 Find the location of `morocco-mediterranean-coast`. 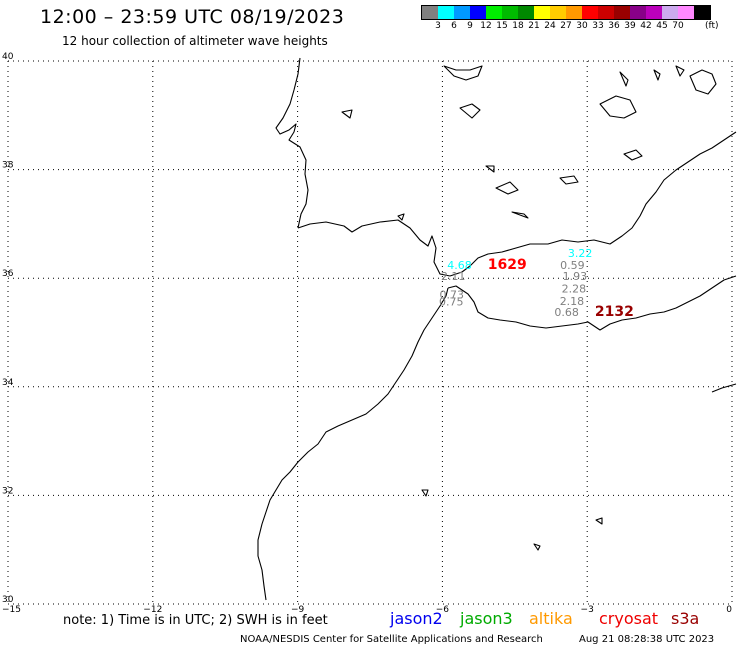

morocco-mediterranean-coast is located at coordinates (592, 303).